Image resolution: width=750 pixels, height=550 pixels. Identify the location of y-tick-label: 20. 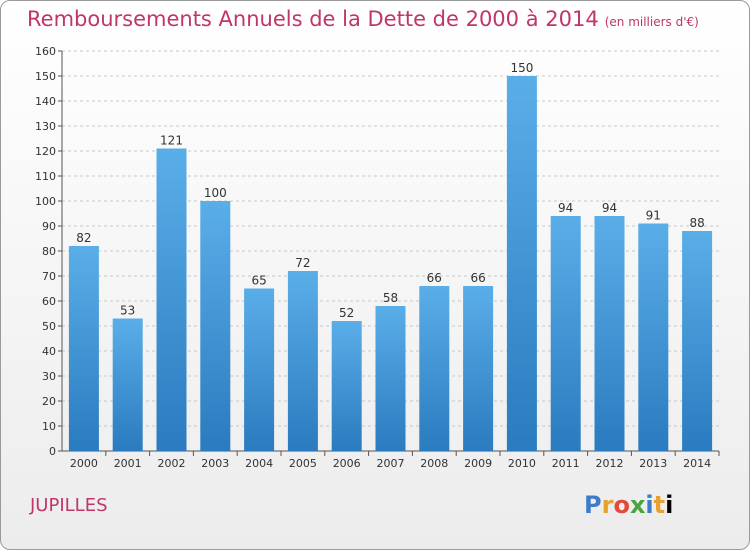
(49, 401).